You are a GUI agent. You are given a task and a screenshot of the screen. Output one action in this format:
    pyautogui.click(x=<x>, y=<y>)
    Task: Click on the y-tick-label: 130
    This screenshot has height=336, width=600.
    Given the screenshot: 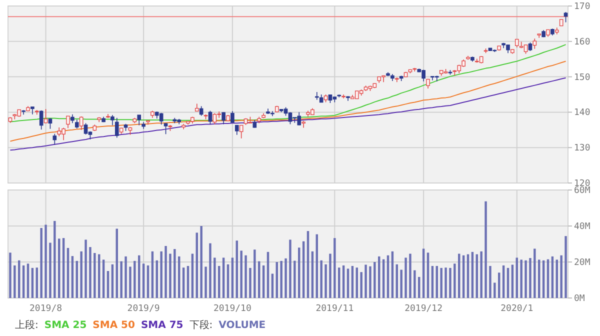 What is the action you would take?
    pyautogui.click(x=582, y=149)
    